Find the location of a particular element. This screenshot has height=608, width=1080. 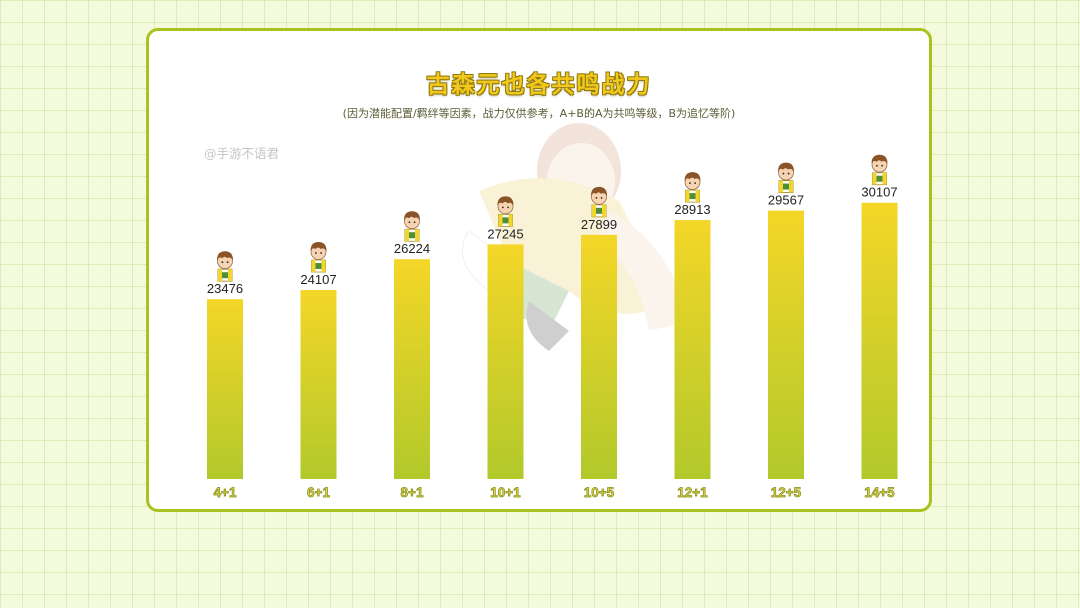

bar-10+1 is located at coordinates (505, 361).